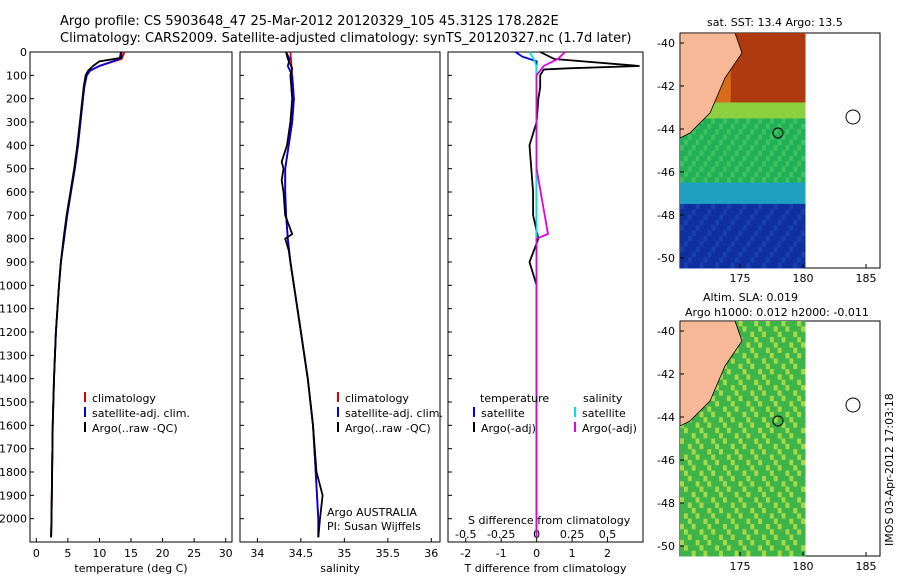 The height and width of the screenshot is (580, 900). What do you see at coordinates (13, 495) in the screenshot?
I see `depth-tick-label: 1900` at bounding box center [13, 495].